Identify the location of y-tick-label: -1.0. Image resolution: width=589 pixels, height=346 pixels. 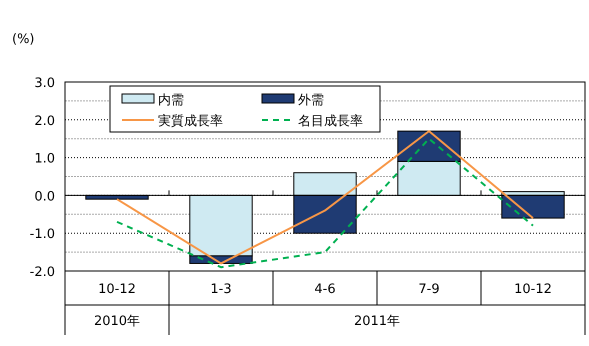
(42, 234).